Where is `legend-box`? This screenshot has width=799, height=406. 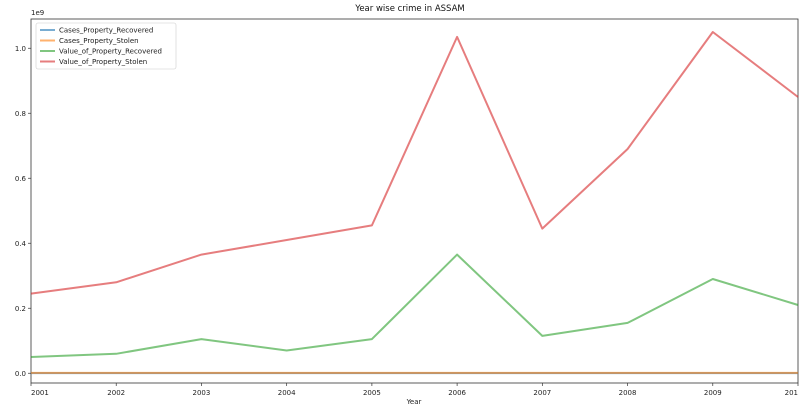 legend-box is located at coordinates (106, 46).